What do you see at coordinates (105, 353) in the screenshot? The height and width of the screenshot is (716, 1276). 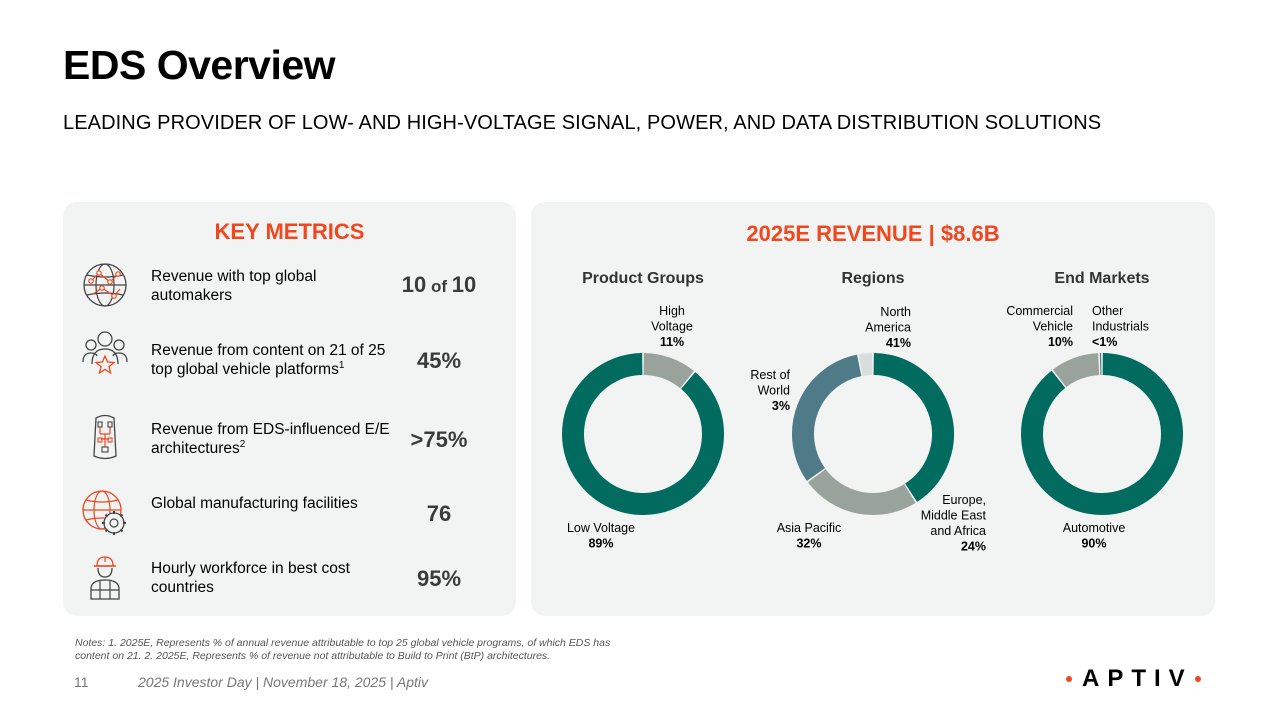 I see `people-star-icon` at bounding box center [105, 353].